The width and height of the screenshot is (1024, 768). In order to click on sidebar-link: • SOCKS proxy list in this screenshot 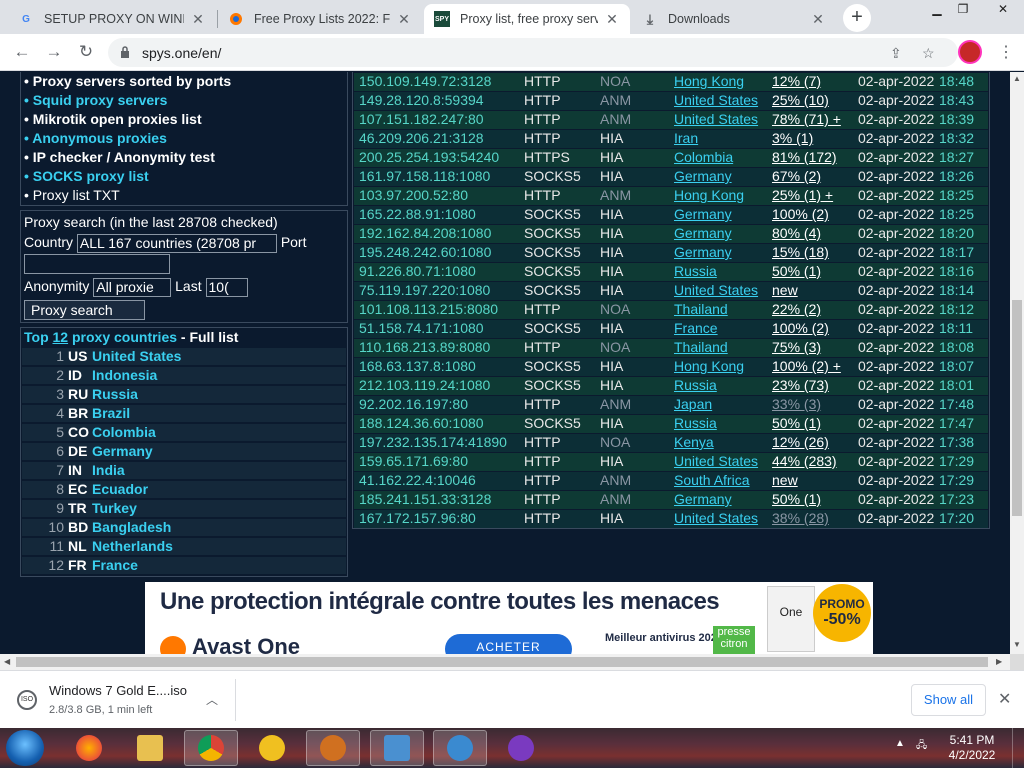, I will do `click(86, 176)`.